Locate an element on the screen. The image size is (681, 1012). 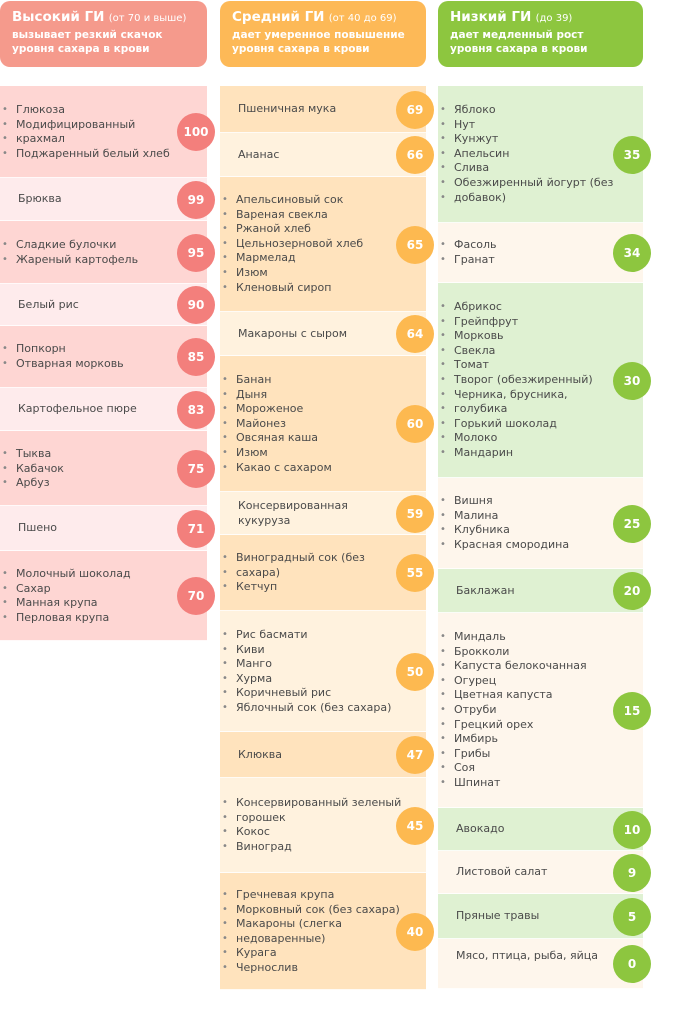
header-high-desc-1: вызывает резкий скачок is located at coordinates (87, 35).